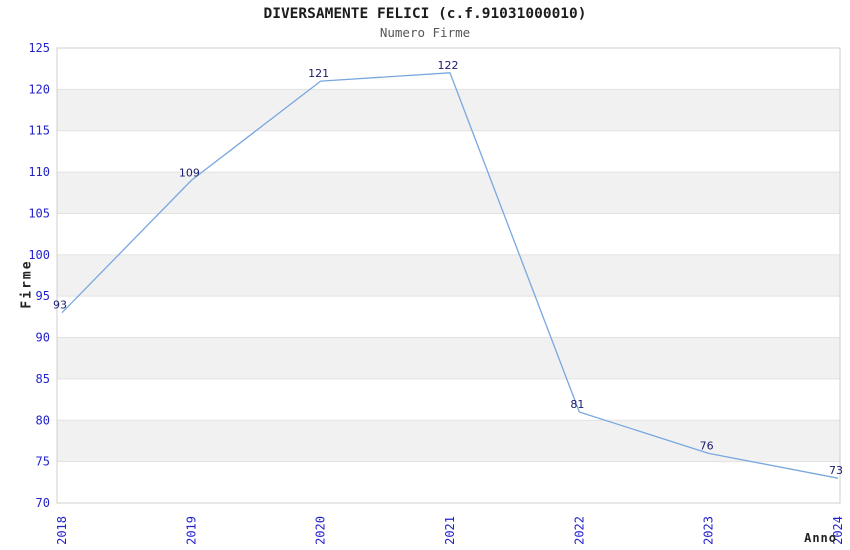  I want to click on data-label-2018: 93, so click(60, 305).